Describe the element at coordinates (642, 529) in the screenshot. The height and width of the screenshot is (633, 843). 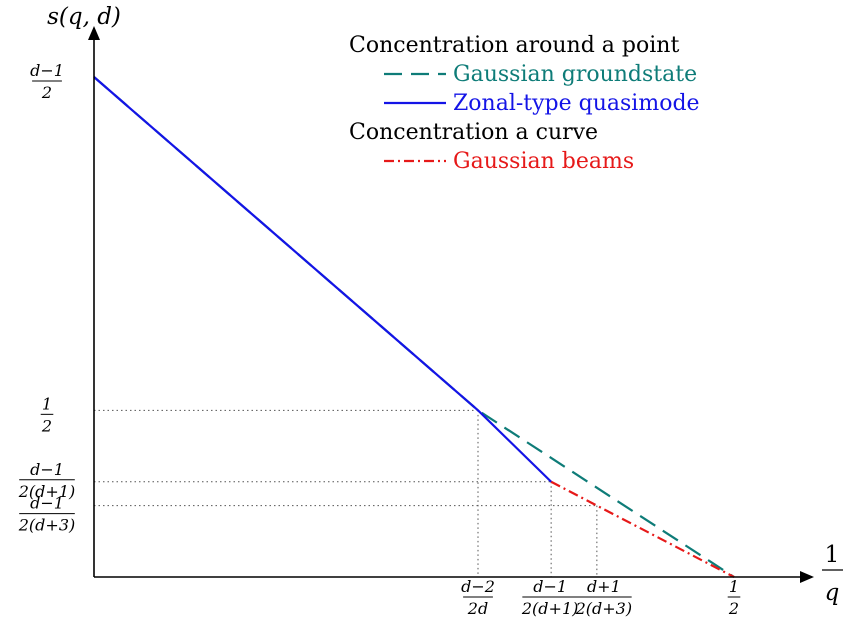
I see `series-line-gaussian-beams` at that location.